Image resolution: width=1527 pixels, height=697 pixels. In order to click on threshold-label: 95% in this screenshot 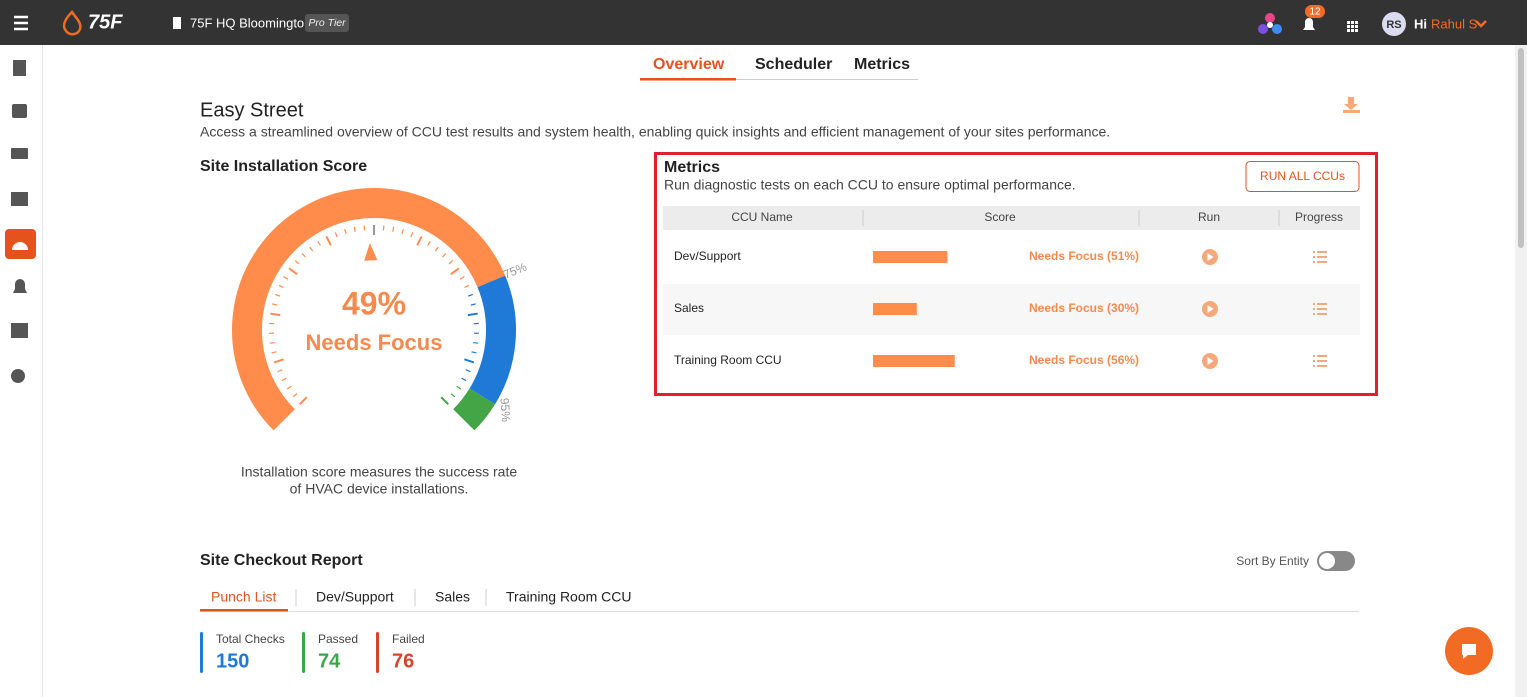, I will do `click(505, 409)`.